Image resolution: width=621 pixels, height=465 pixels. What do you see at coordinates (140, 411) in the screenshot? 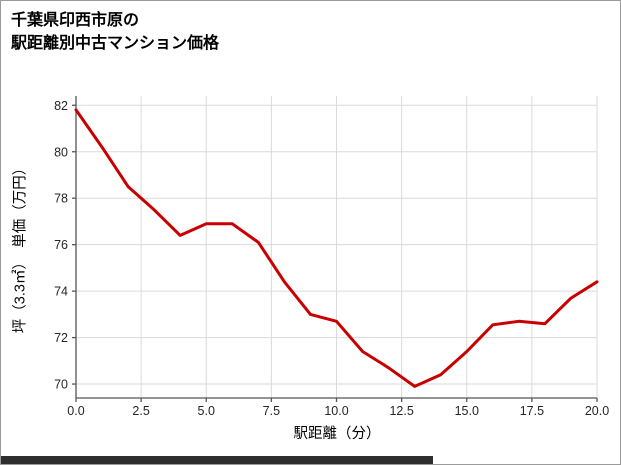
I see `x-tick-label: 2.5` at bounding box center [140, 411].